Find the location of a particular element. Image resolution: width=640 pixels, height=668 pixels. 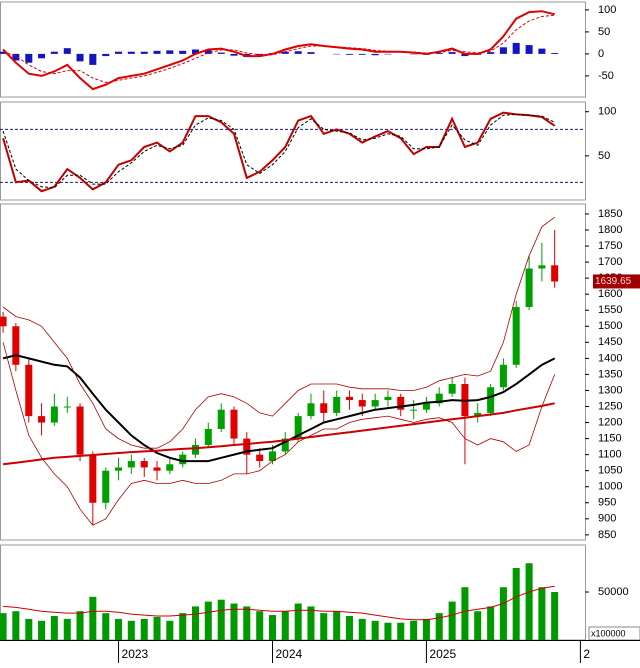

y-tick-label: 1600 is located at coordinates (610, 294).